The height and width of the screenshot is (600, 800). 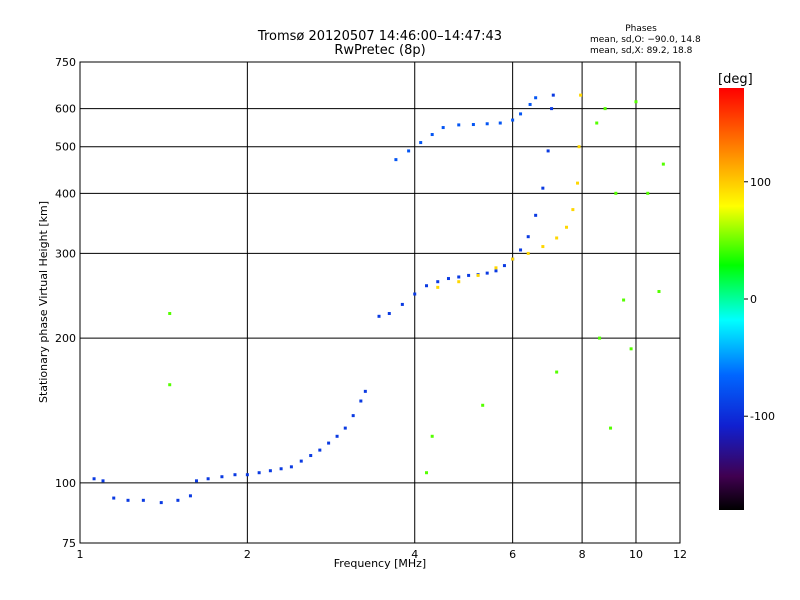 What do you see at coordinates (229, 447) in the screenshot?
I see `series-o-mode-e-region` at bounding box center [229, 447].